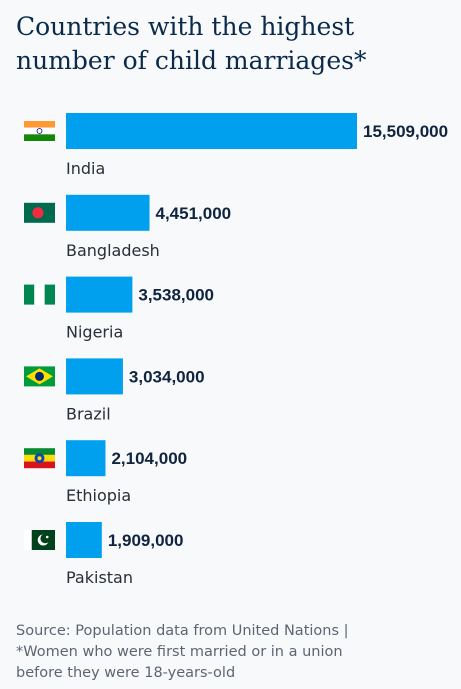 This screenshot has height=689, width=461. Describe the element at coordinates (211, 131) in the screenshot. I see `bar-india` at that location.